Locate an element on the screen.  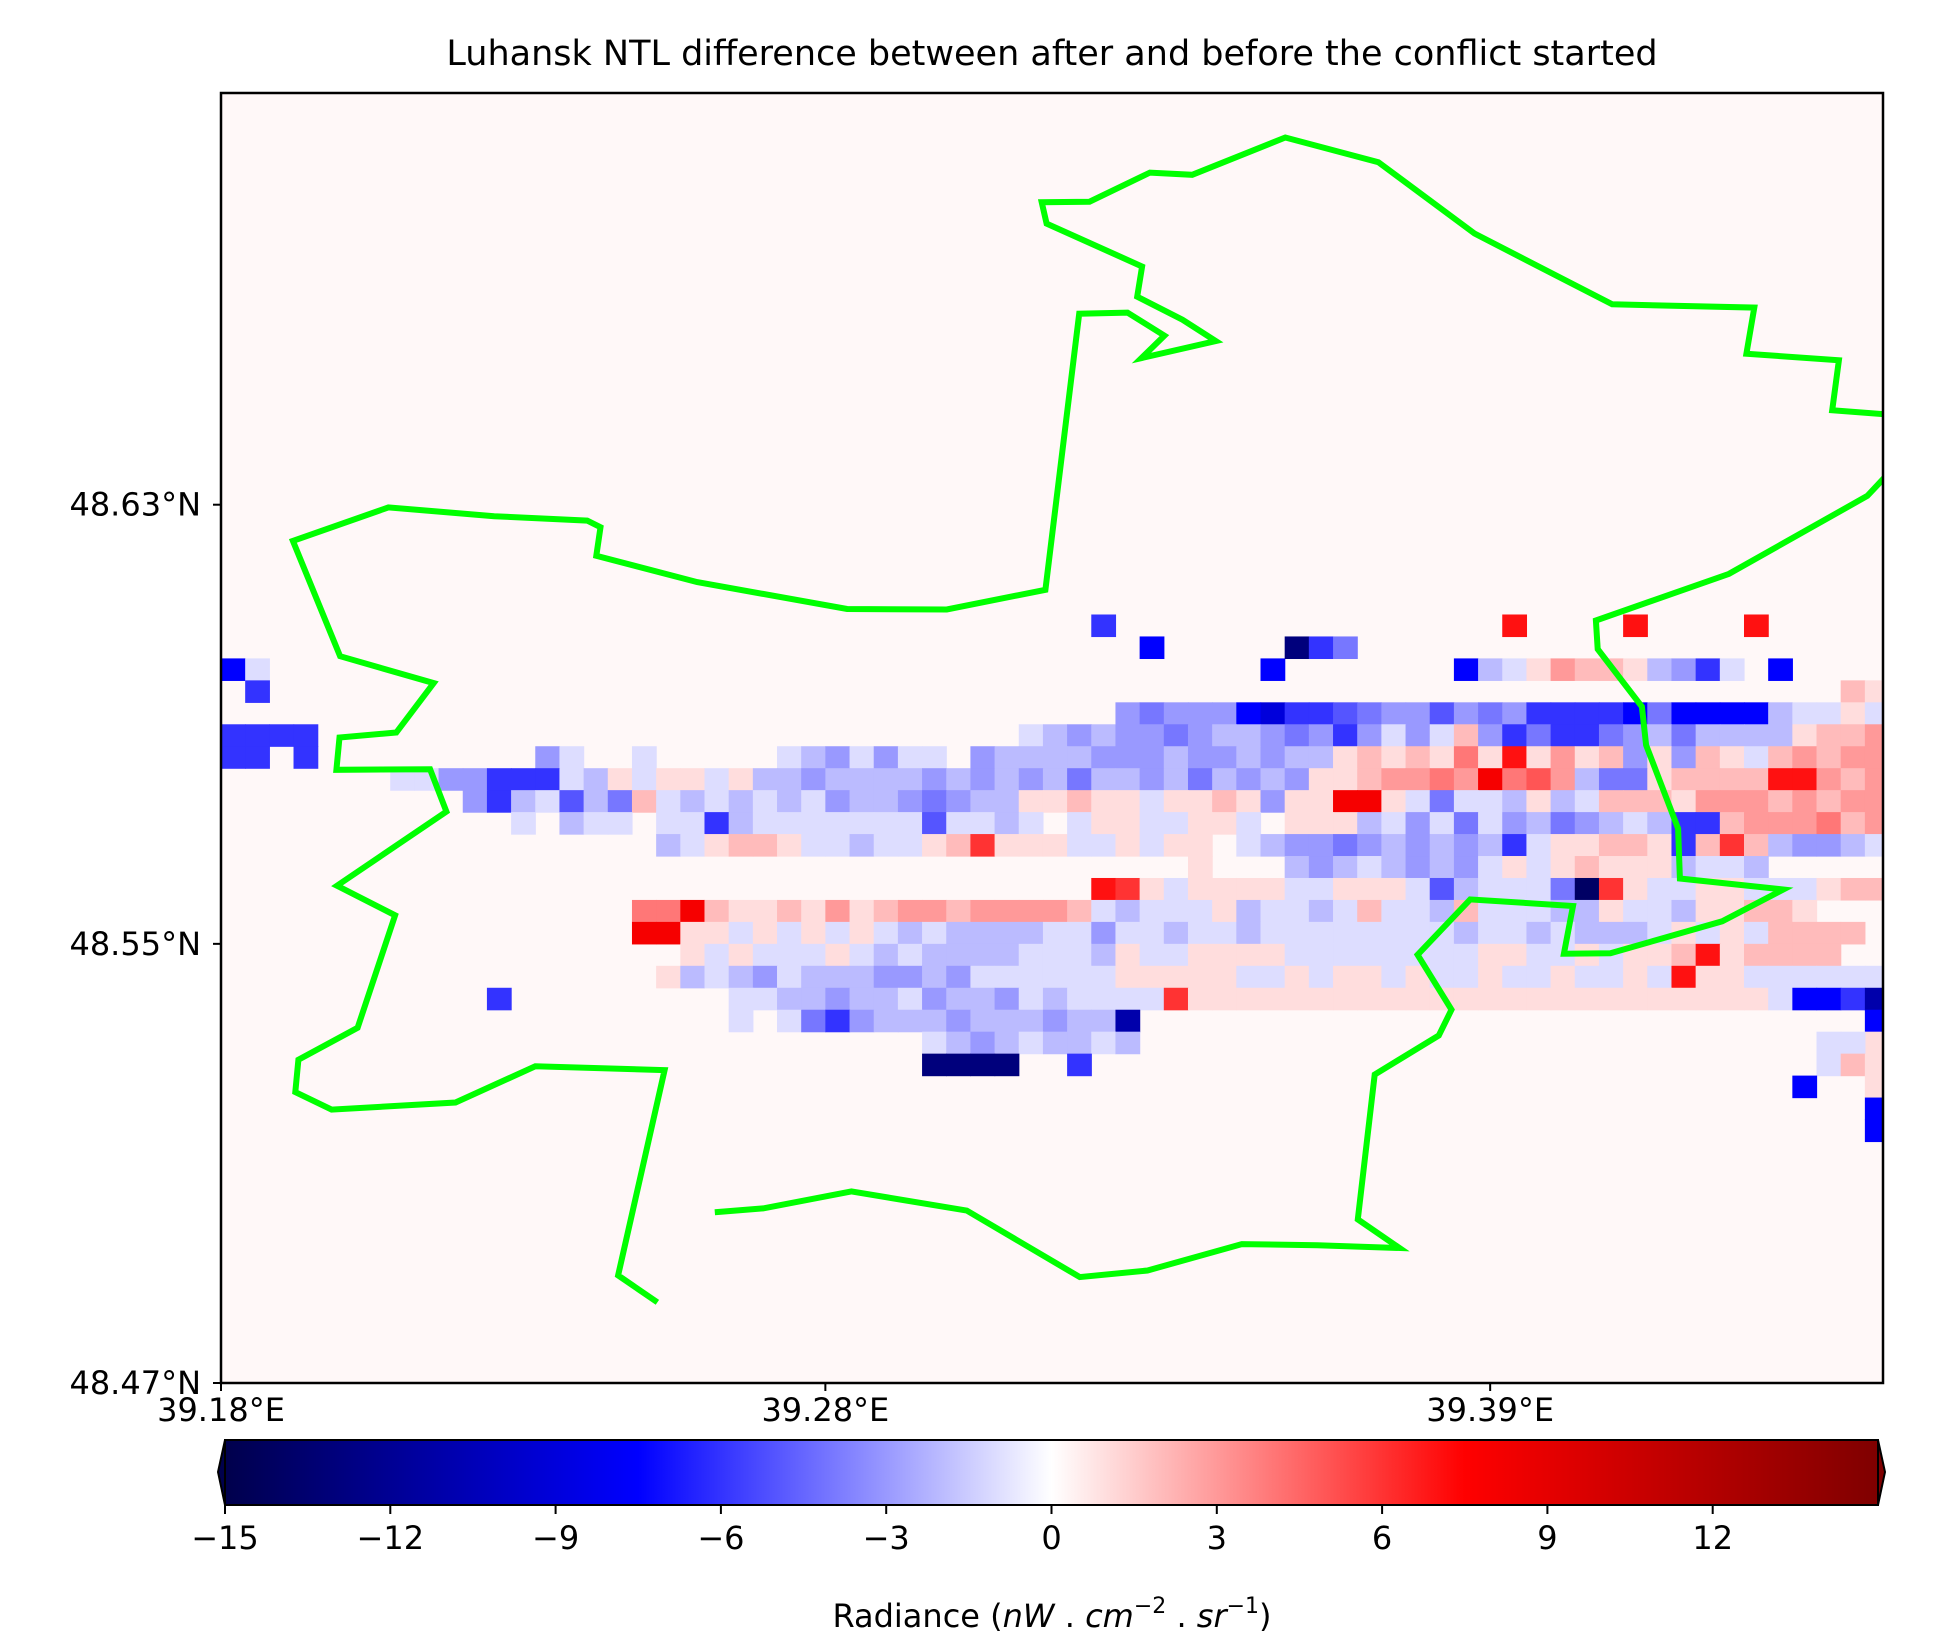
colorbar-label-unit-sr: sr is located at coordinates (1213, 1616).